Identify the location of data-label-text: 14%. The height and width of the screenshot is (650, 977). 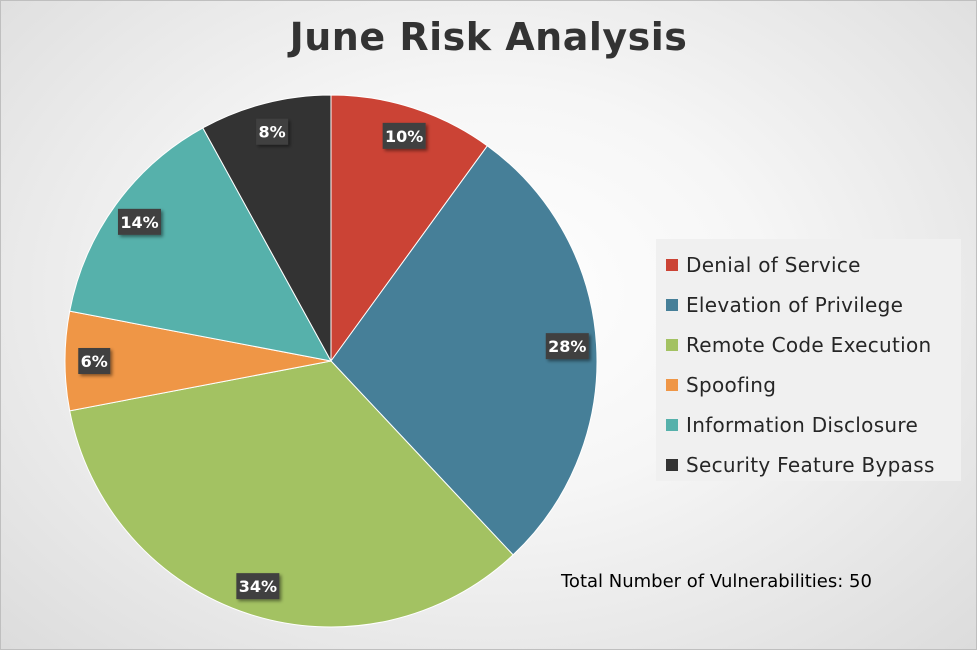
(139, 222).